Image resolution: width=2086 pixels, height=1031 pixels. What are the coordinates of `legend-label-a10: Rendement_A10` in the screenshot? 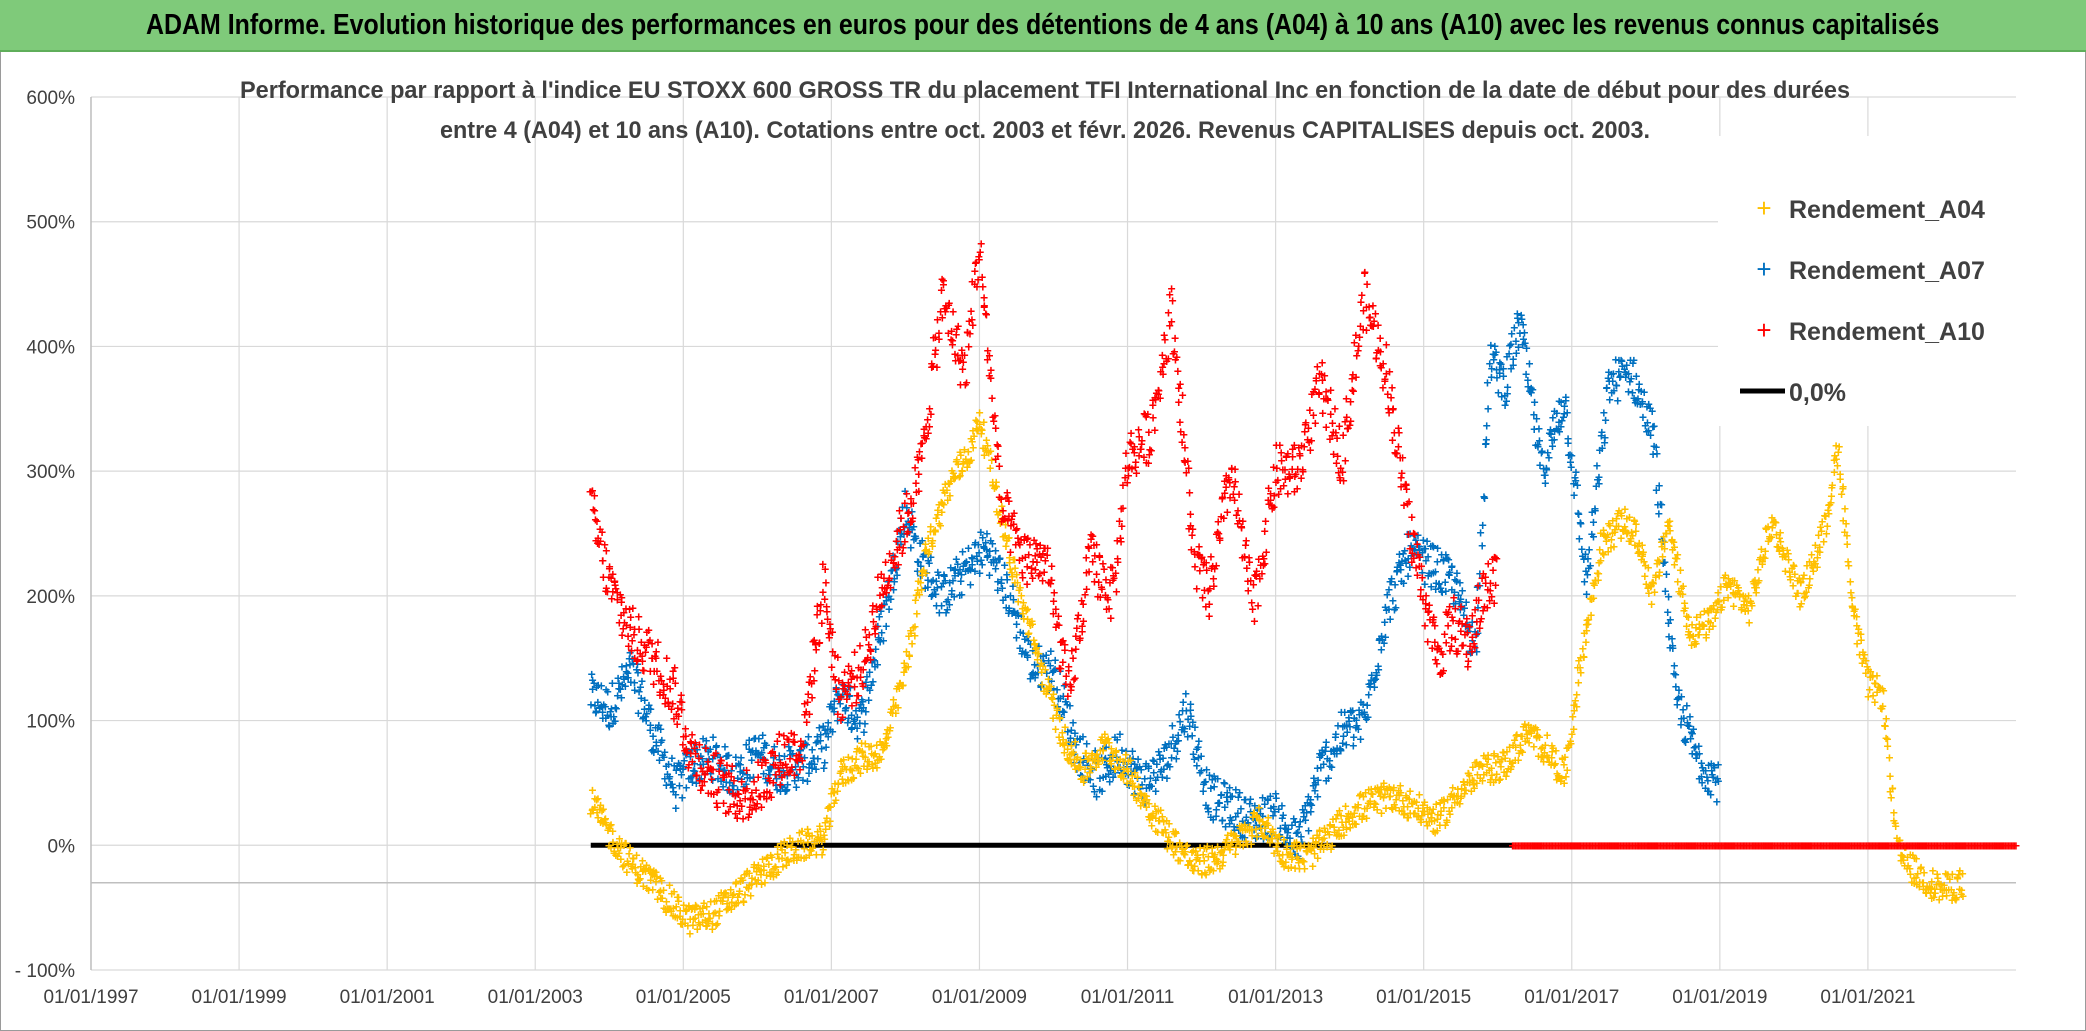 It's located at (1887, 332).